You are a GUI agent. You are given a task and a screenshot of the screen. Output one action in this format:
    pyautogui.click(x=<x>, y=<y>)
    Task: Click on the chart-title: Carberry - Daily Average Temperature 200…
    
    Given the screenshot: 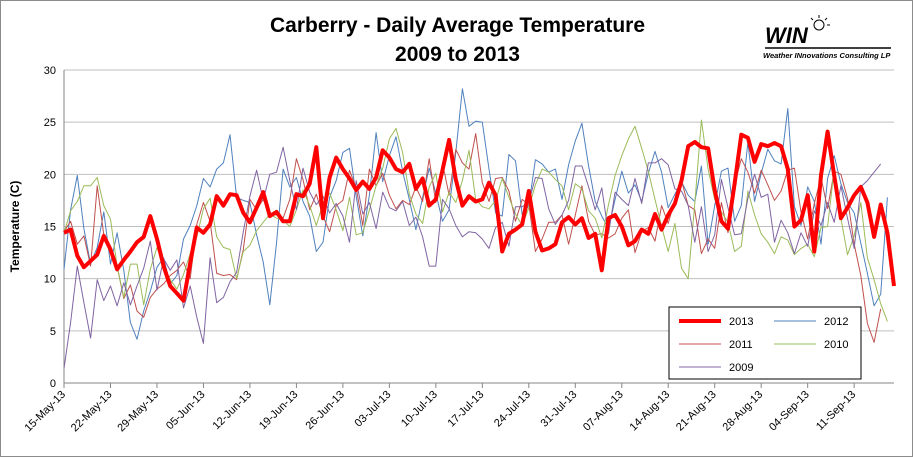 What is the action you would take?
    pyautogui.click(x=457, y=40)
    